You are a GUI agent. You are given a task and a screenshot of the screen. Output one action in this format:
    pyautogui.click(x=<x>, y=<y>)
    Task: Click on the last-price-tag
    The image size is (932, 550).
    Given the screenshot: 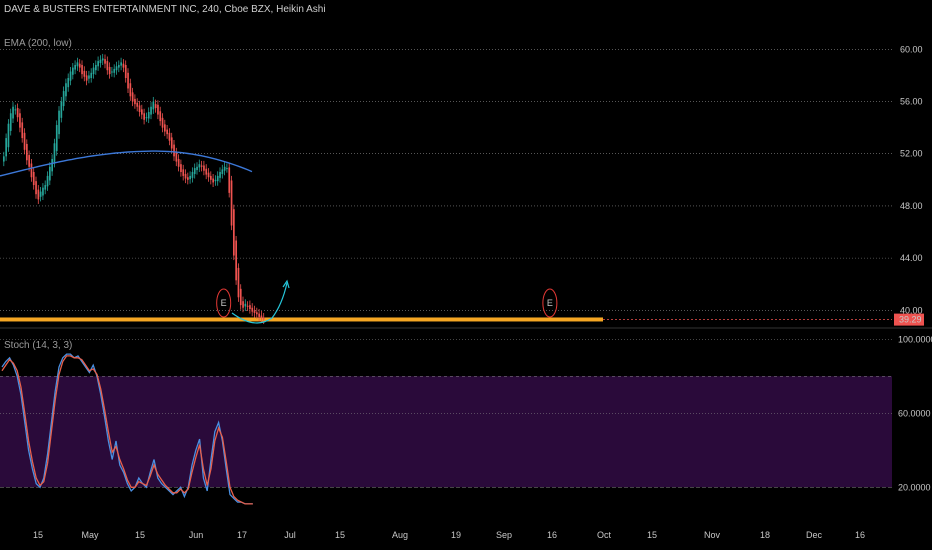 What is the action you would take?
    pyautogui.click(x=909, y=319)
    